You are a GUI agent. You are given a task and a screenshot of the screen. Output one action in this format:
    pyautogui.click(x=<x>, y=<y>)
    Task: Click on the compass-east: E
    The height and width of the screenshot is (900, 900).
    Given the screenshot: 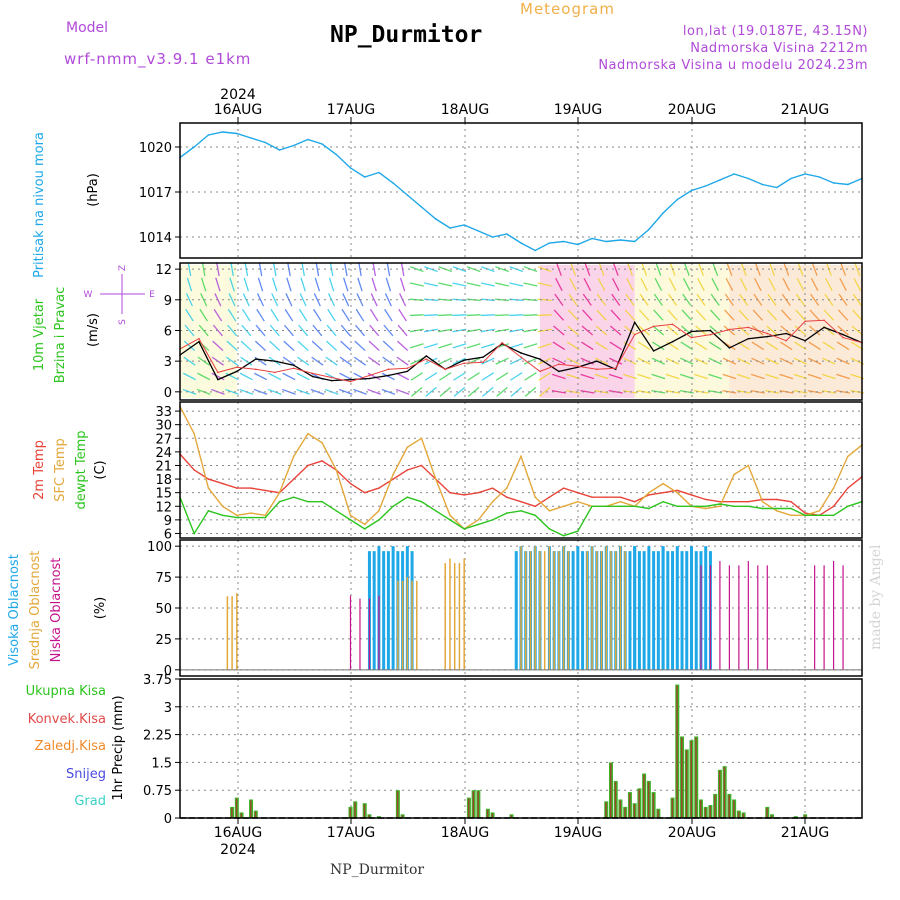 What is the action you would take?
    pyautogui.click(x=152, y=295)
    